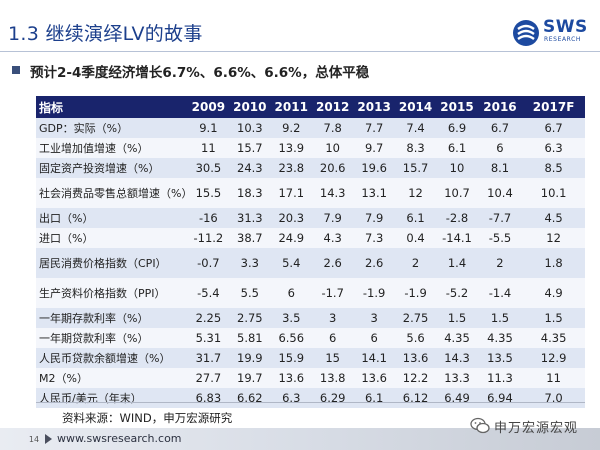 The image size is (600, 450). What do you see at coordinates (16, 70) in the screenshot?
I see `bullet-square-icon` at bounding box center [16, 70].